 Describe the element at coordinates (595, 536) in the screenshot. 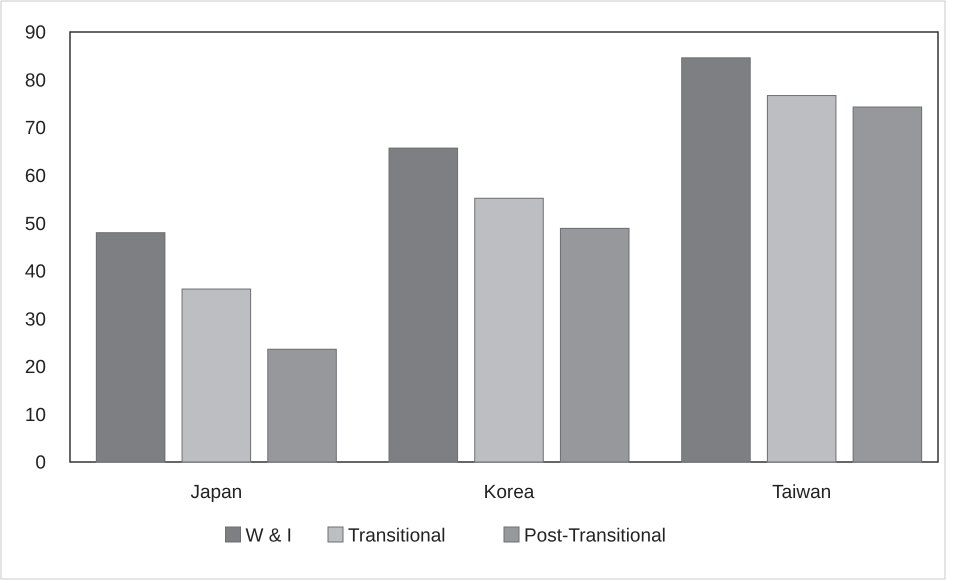

I see `legend-label: Post-Transitional` at that location.